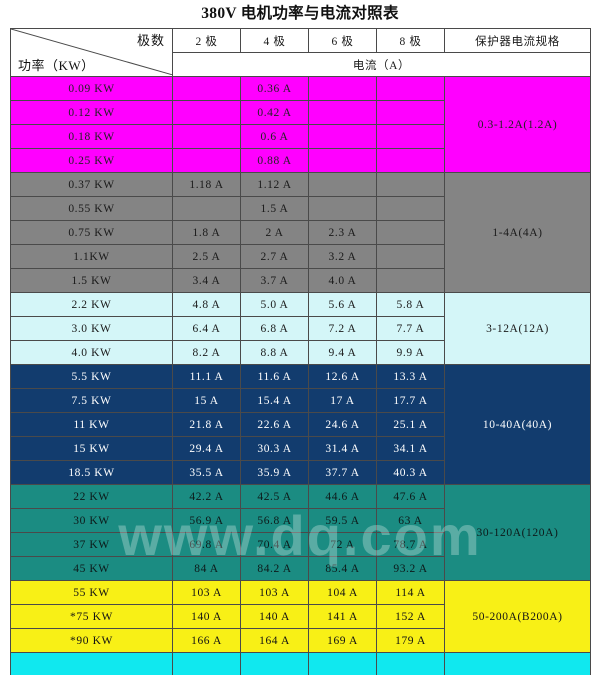  I want to click on current-4pole-cell: 15.4 A, so click(274, 400).